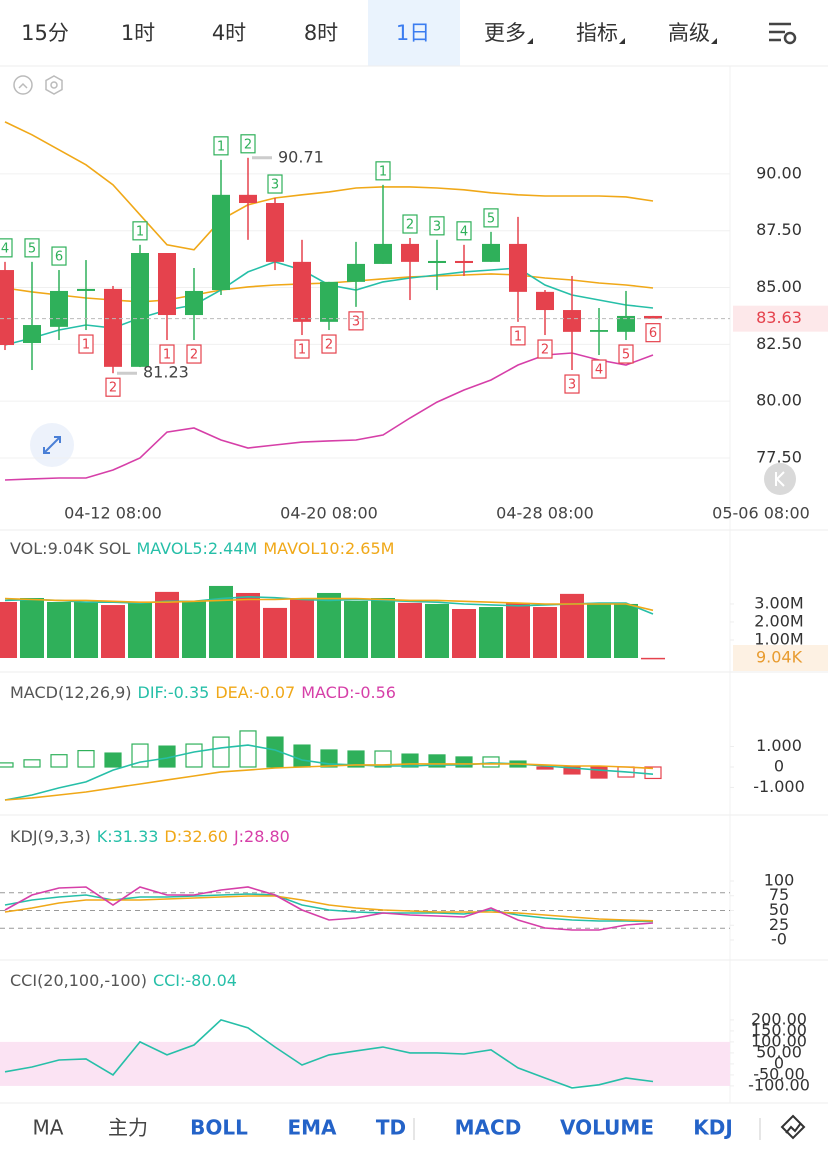  I want to click on tab: 指标, so click(597, 33).